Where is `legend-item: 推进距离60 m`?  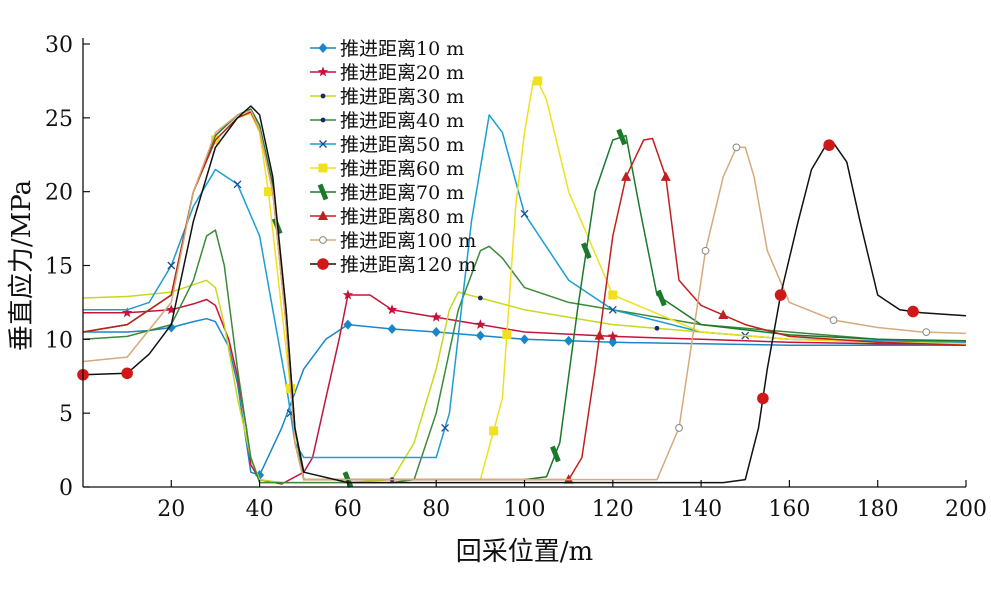 legend-item: 推进距离60 m is located at coordinates (387, 169).